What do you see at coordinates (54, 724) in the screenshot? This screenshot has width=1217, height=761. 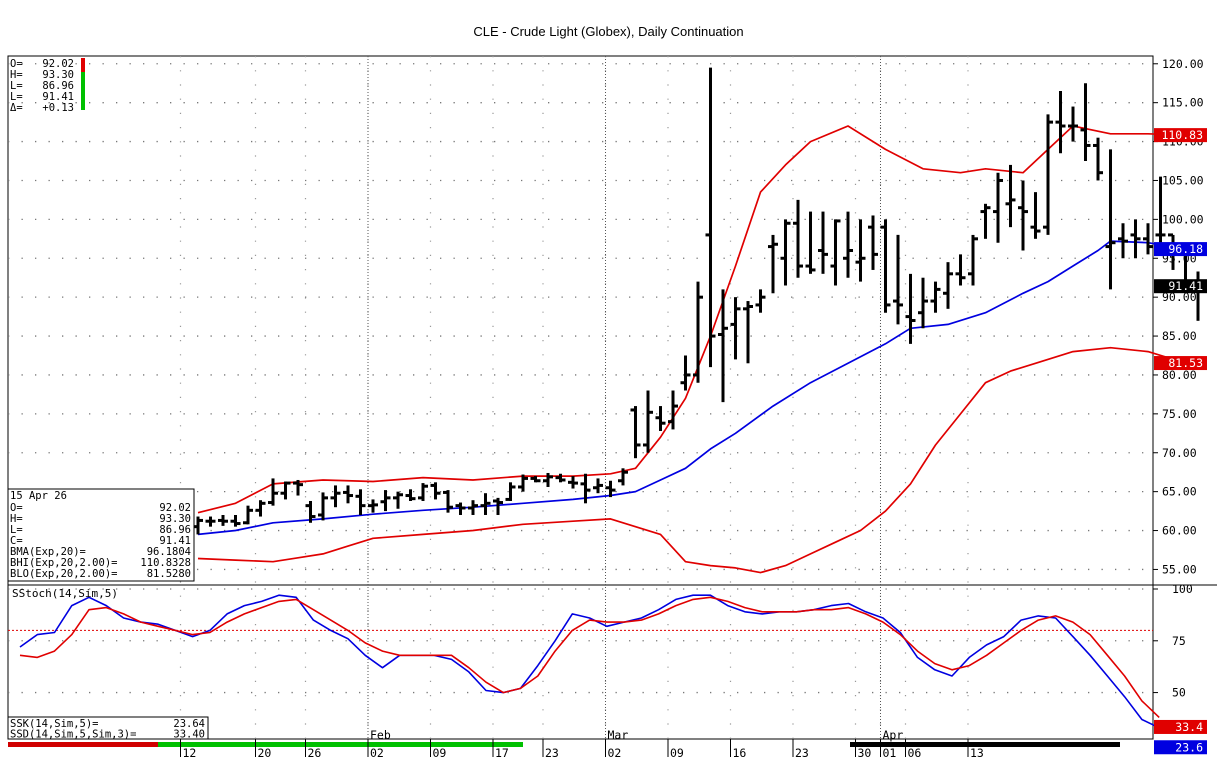 I see `stoch-value-key: SSK(14,Sim,5)=` at bounding box center [54, 724].